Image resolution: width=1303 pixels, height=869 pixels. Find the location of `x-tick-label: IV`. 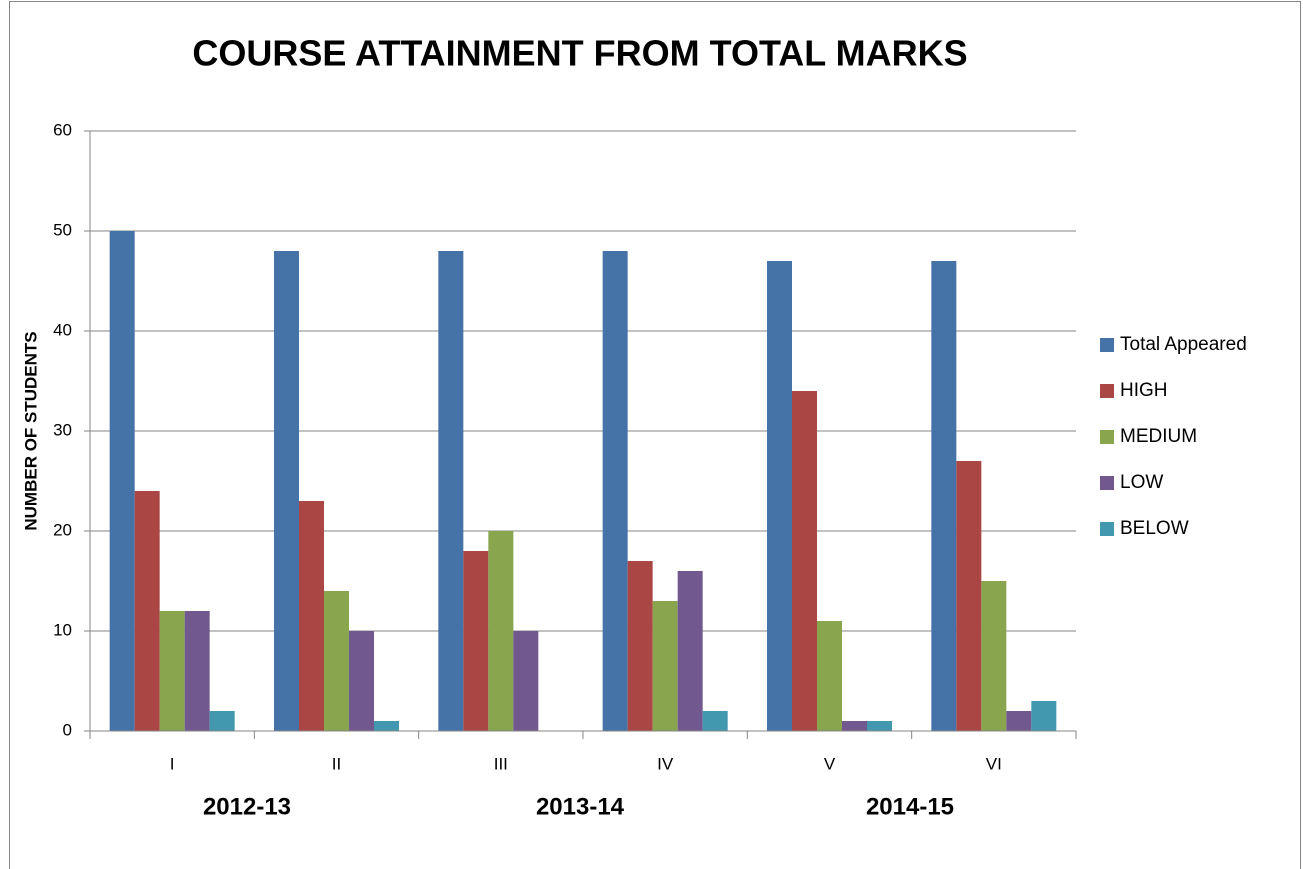

x-tick-label: IV is located at coordinates (665, 763).